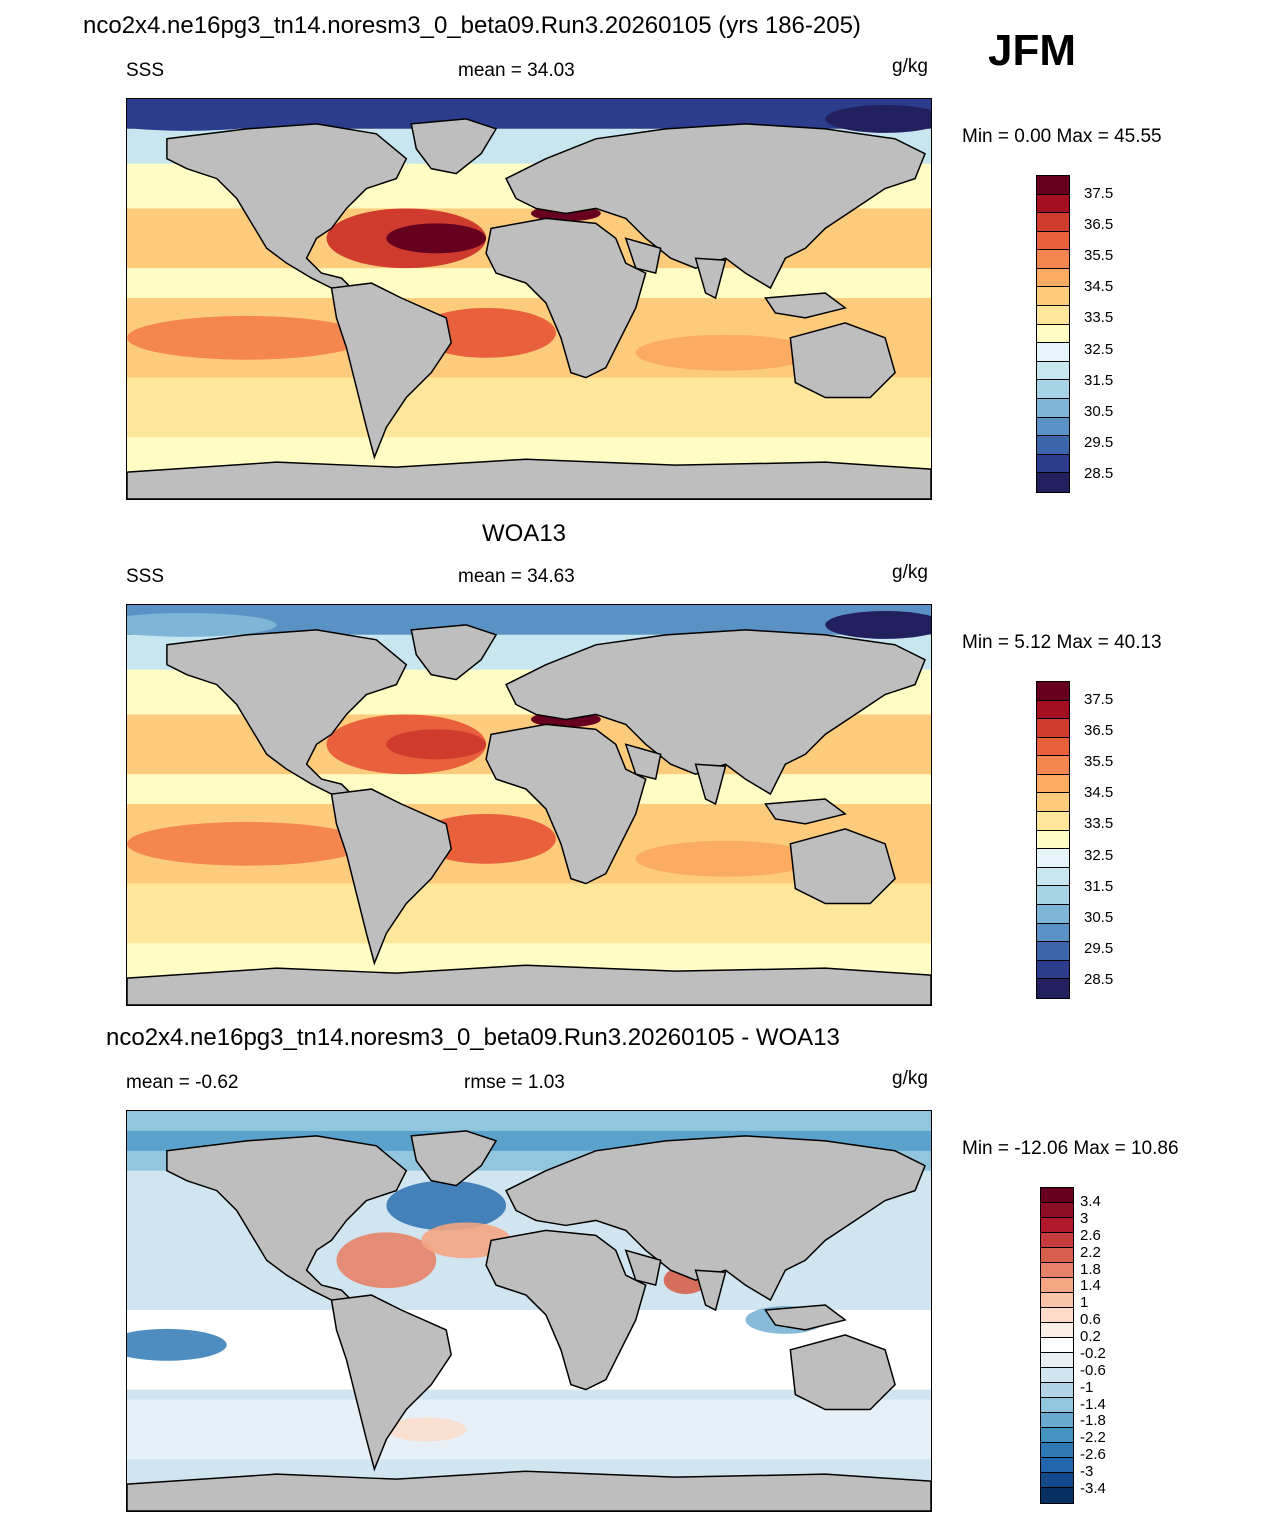  What do you see at coordinates (1099, 855) in the screenshot?
I see `colorbar-tick-label: 32.5` at bounding box center [1099, 855].